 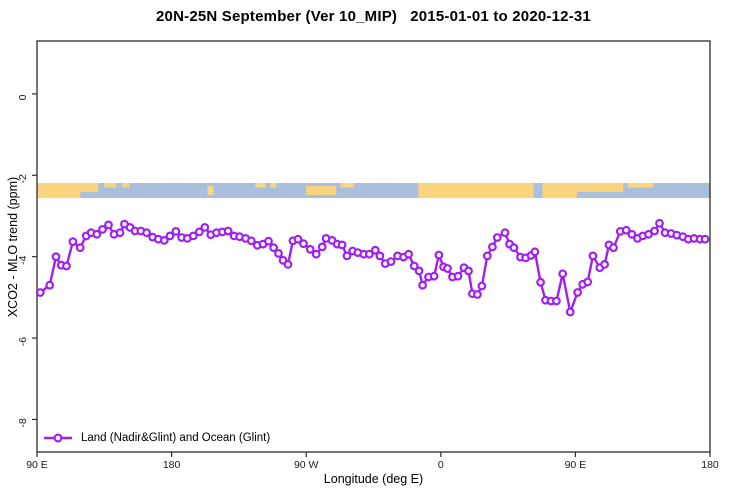 What do you see at coordinates (23, 259) in the screenshot?
I see `y-tick-label: -4` at bounding box center [23, 259].